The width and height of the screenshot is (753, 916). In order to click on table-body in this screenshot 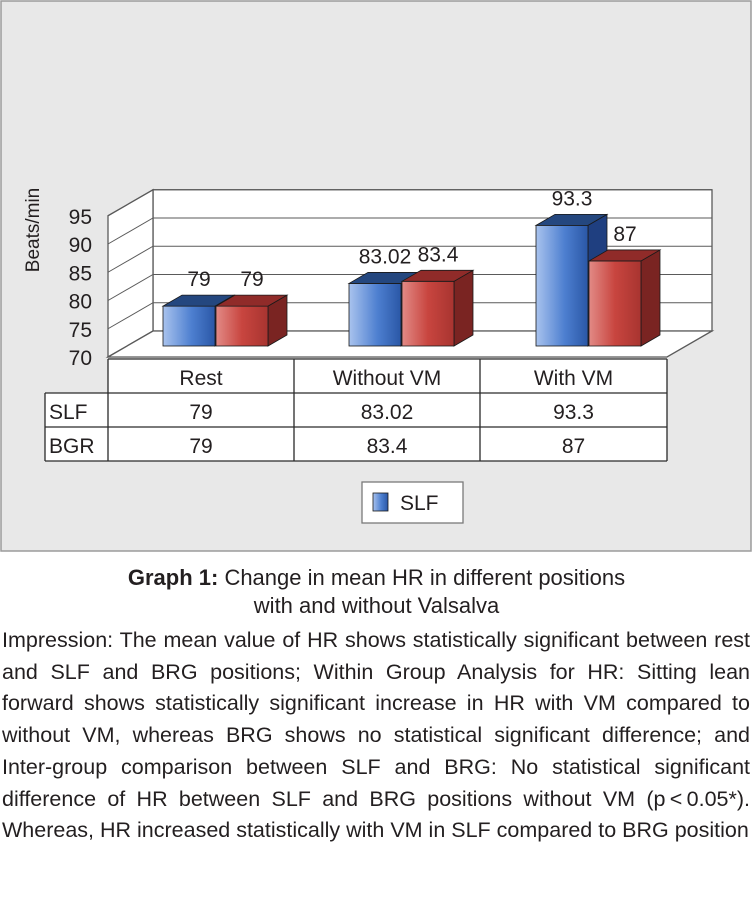, I will do `click(387, 410)`.